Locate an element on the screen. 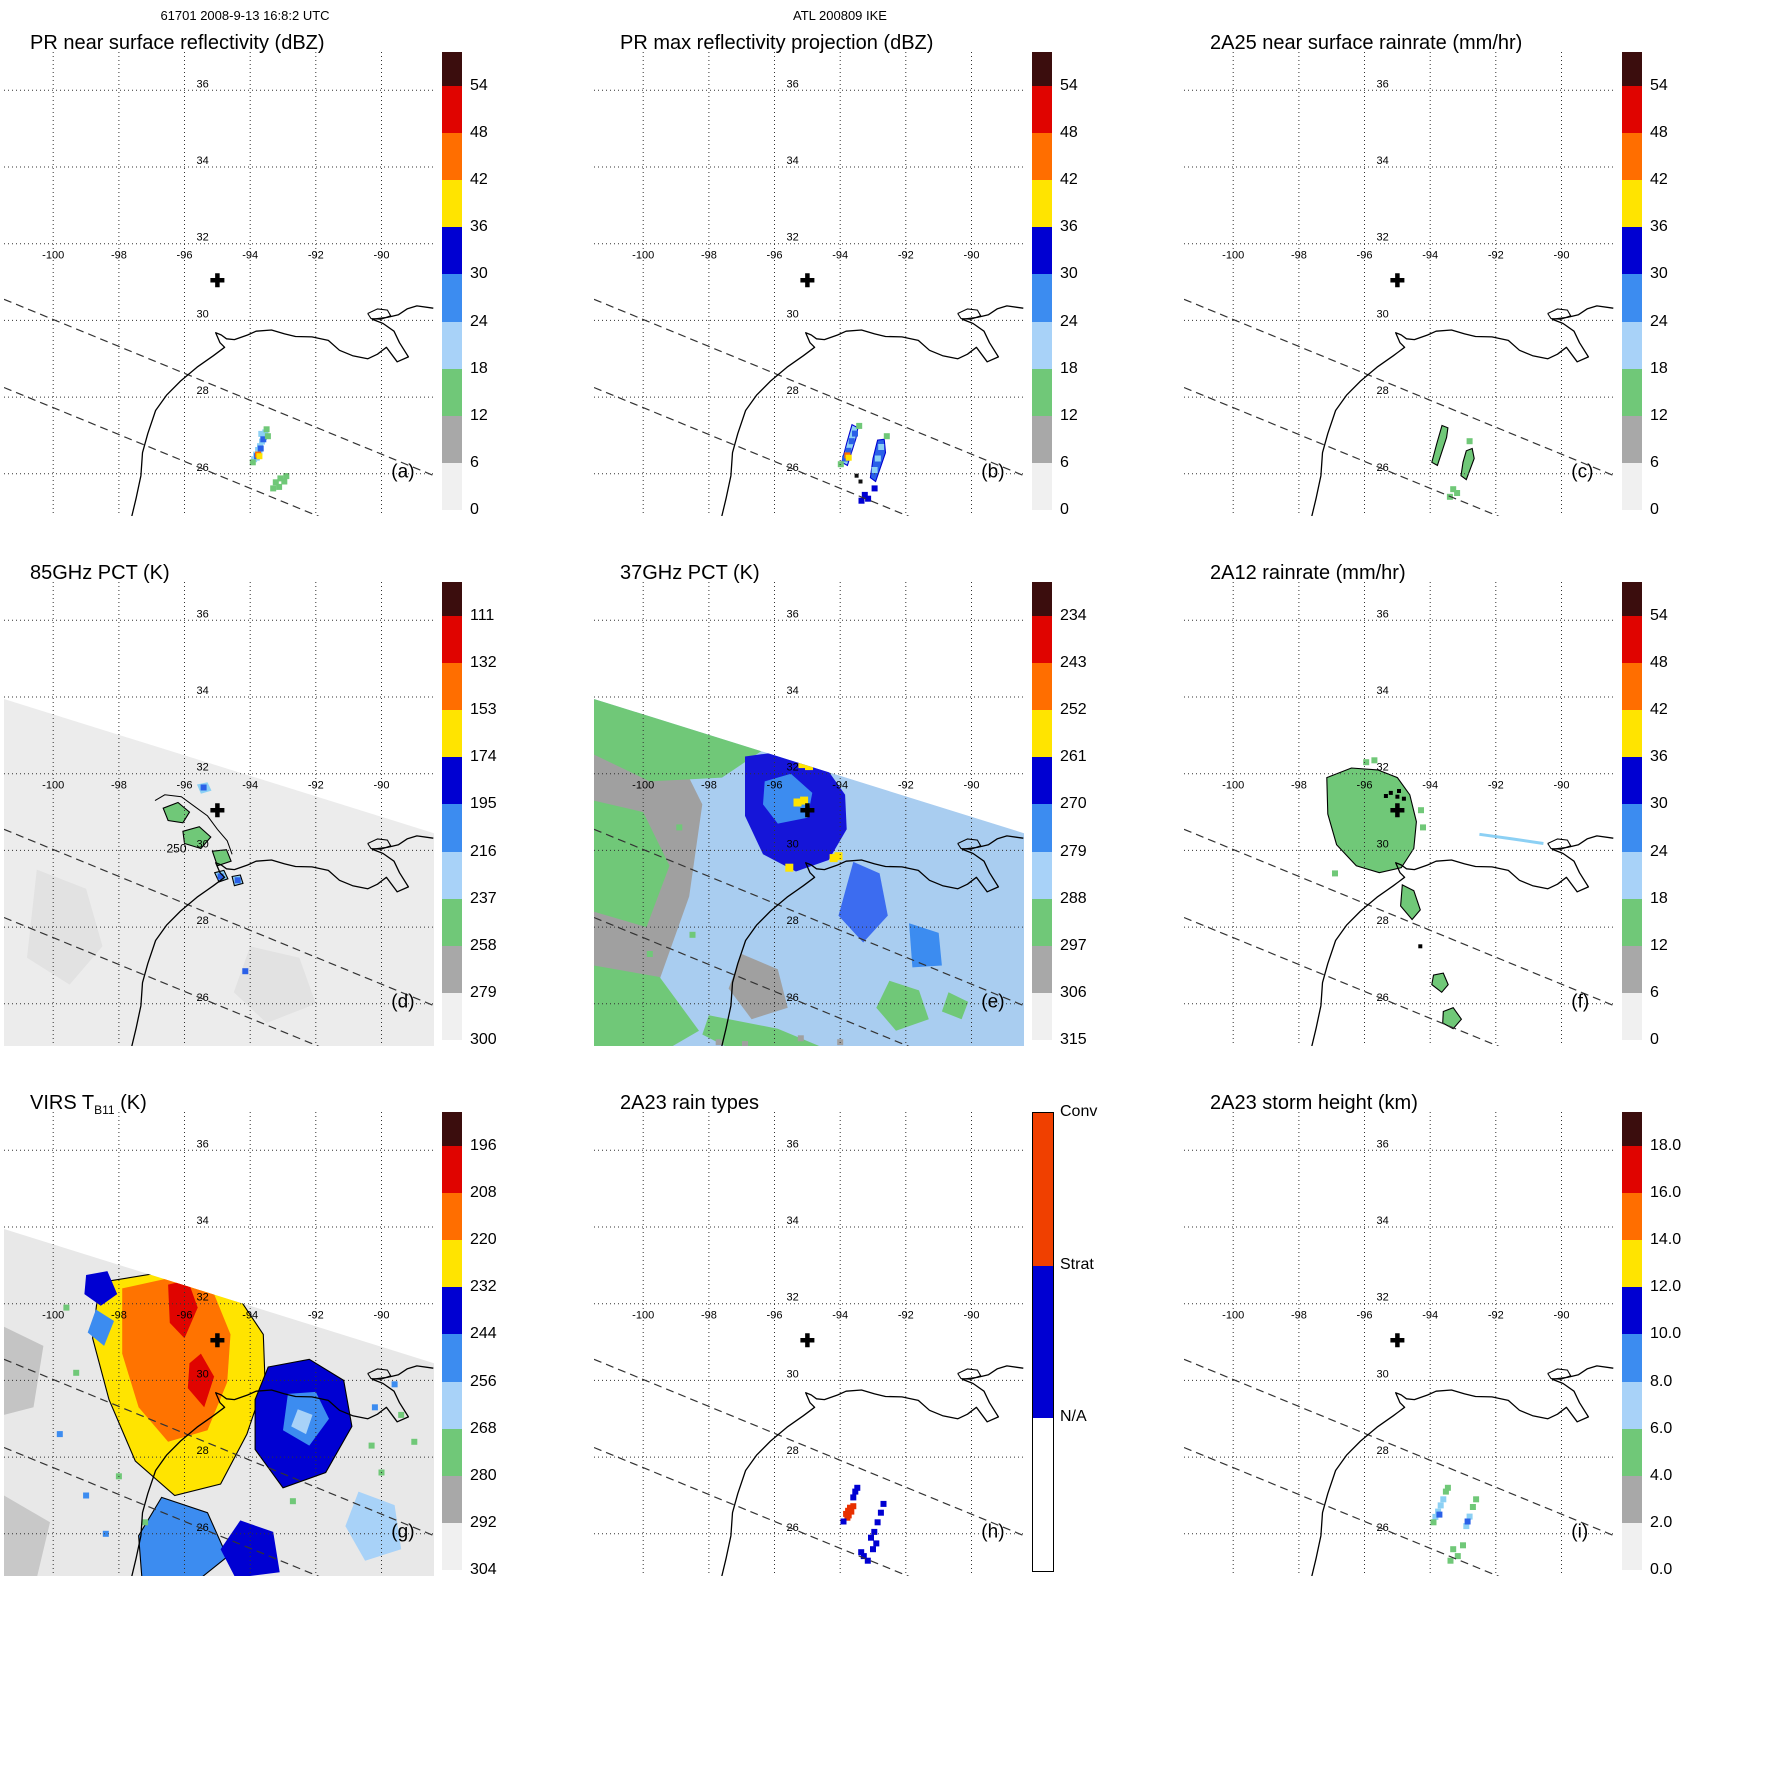 The image size is (1771, 1771). title-text: 85GHz PCT (K) is located at coordinates (100, 573).